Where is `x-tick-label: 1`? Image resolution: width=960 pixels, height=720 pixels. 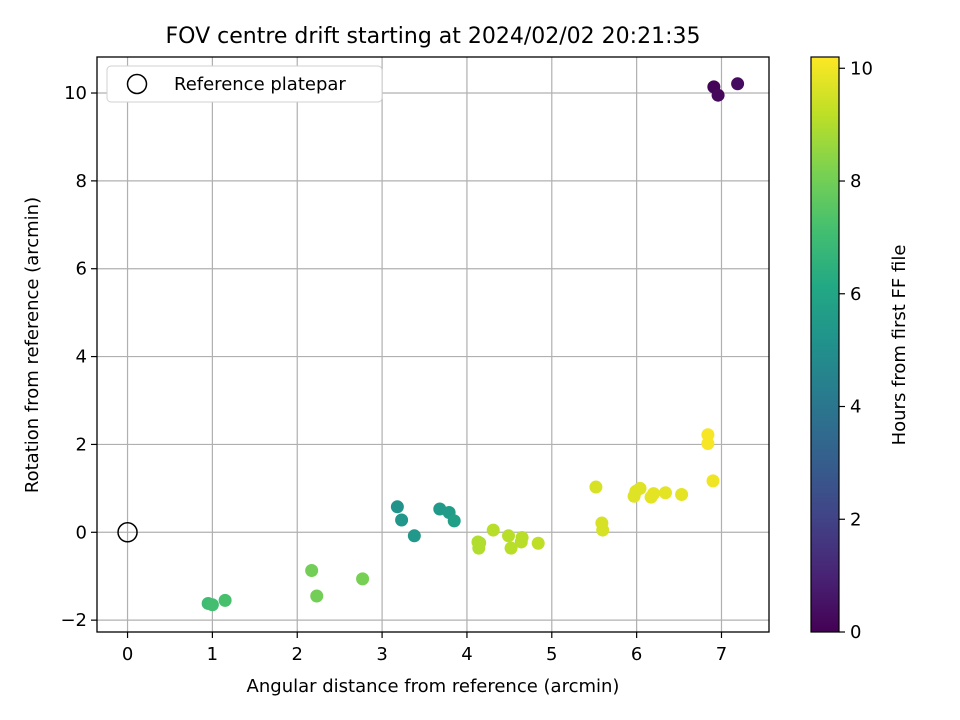 x-tick-label: 1 is located at coordinates (212, 654).